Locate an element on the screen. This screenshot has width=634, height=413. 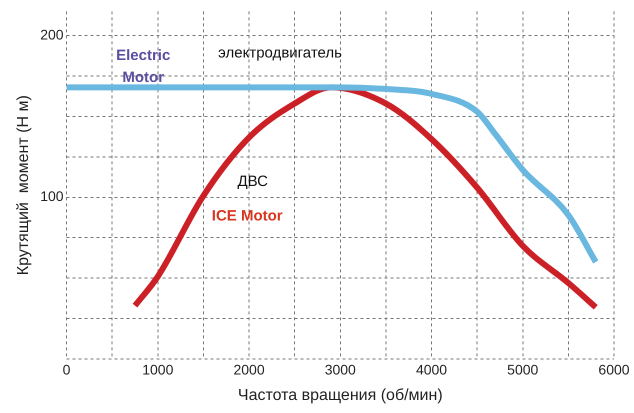
x-tick-label: 4000 is located at coordinates (432, 369).